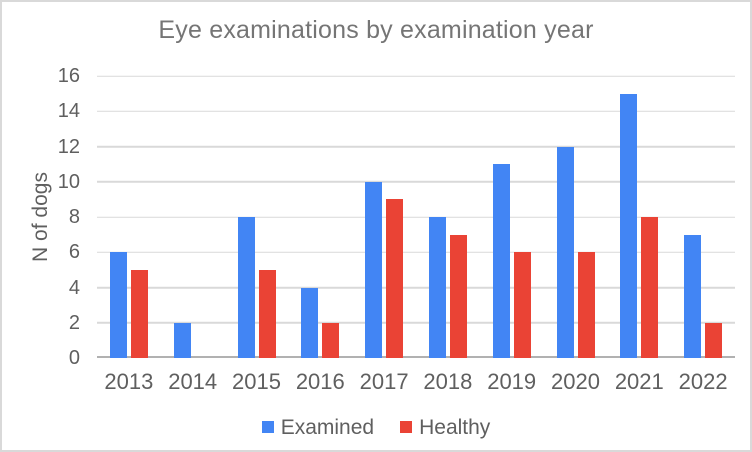 This screenshot has height=452, width=752. Describe the element at coordinates (74, 287) in the screenshot. I see `y-tick-label-4: 4` at that location.